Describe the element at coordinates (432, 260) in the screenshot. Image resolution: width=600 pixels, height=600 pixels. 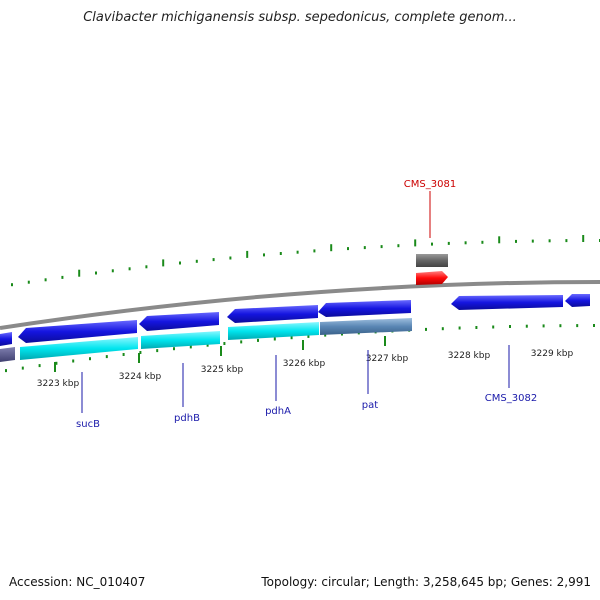
I see `gene-block-gray` at that location.